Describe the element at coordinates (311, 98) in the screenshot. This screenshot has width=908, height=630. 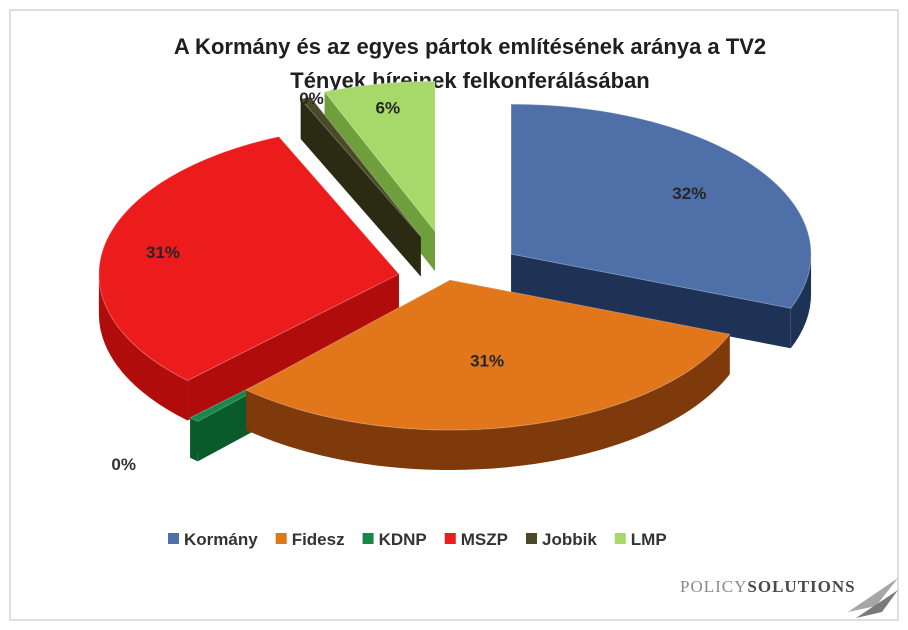
I see `data-label-jobbik: 0%` at that location.